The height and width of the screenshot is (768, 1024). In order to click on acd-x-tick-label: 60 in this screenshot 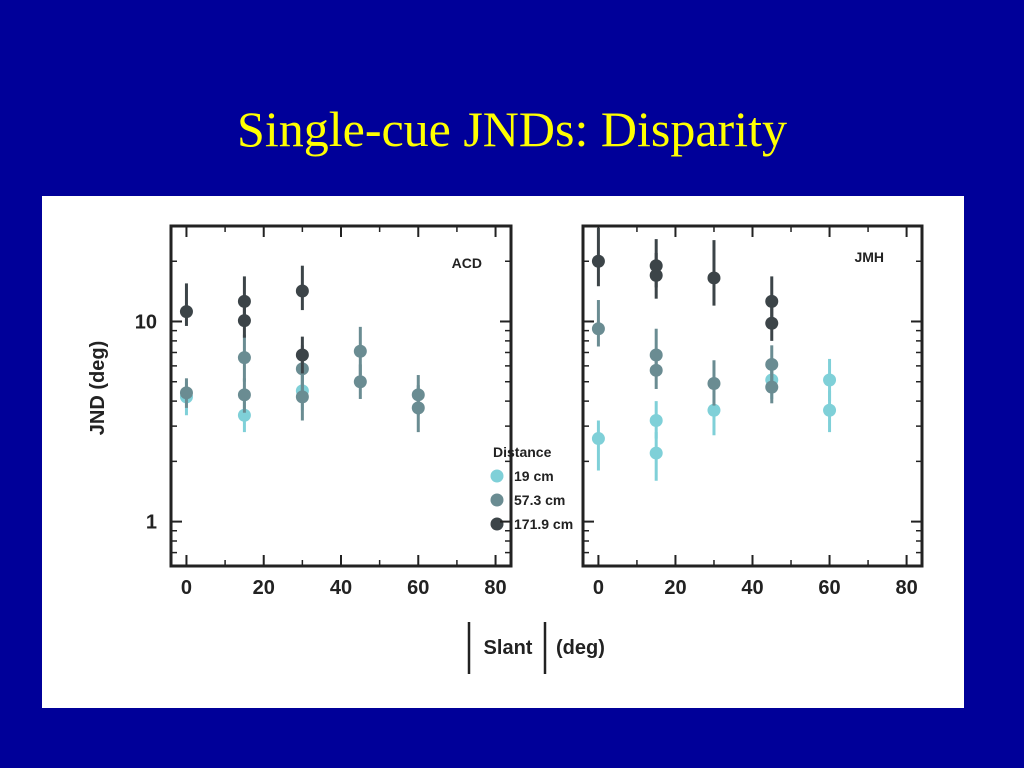, I will do `click(418, 588)`.